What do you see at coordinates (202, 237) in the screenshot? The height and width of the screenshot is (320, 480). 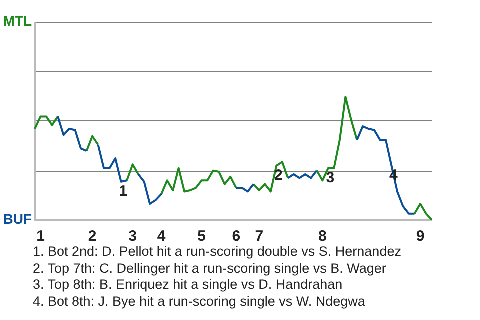 I see `x-tick-label: 5` at bounding box center [202, 237].